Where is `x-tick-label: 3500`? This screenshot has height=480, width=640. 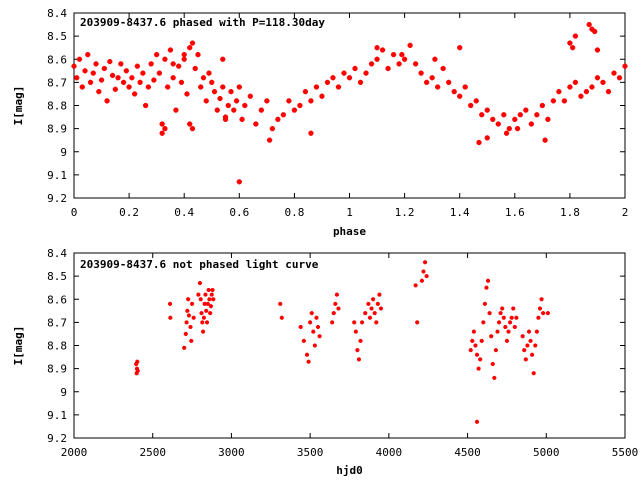
x-tick-label: 3500 is located at coordinates (310, 452).